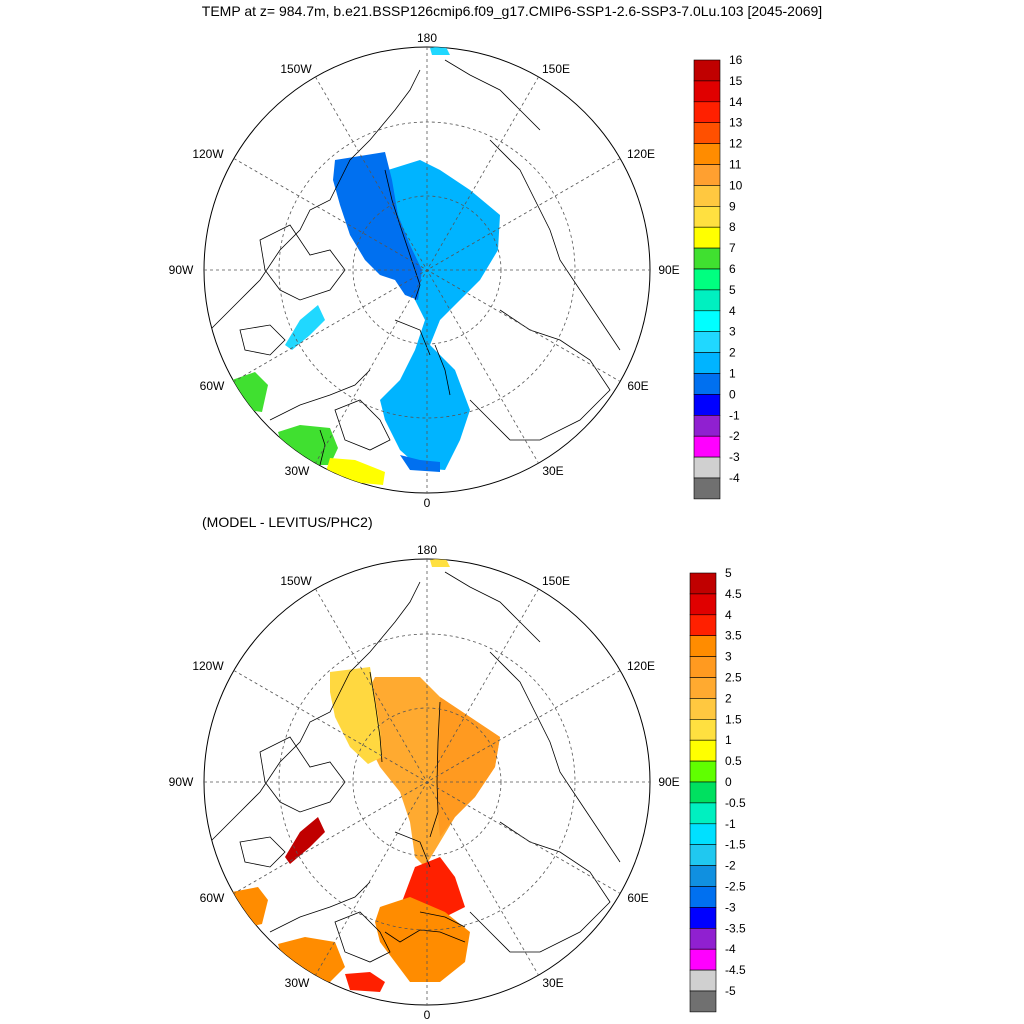  What do you see at coordinates (637, 386) in the screenshot?
I see `lon-label-60e: 60E` at bounding box center [637, 386].